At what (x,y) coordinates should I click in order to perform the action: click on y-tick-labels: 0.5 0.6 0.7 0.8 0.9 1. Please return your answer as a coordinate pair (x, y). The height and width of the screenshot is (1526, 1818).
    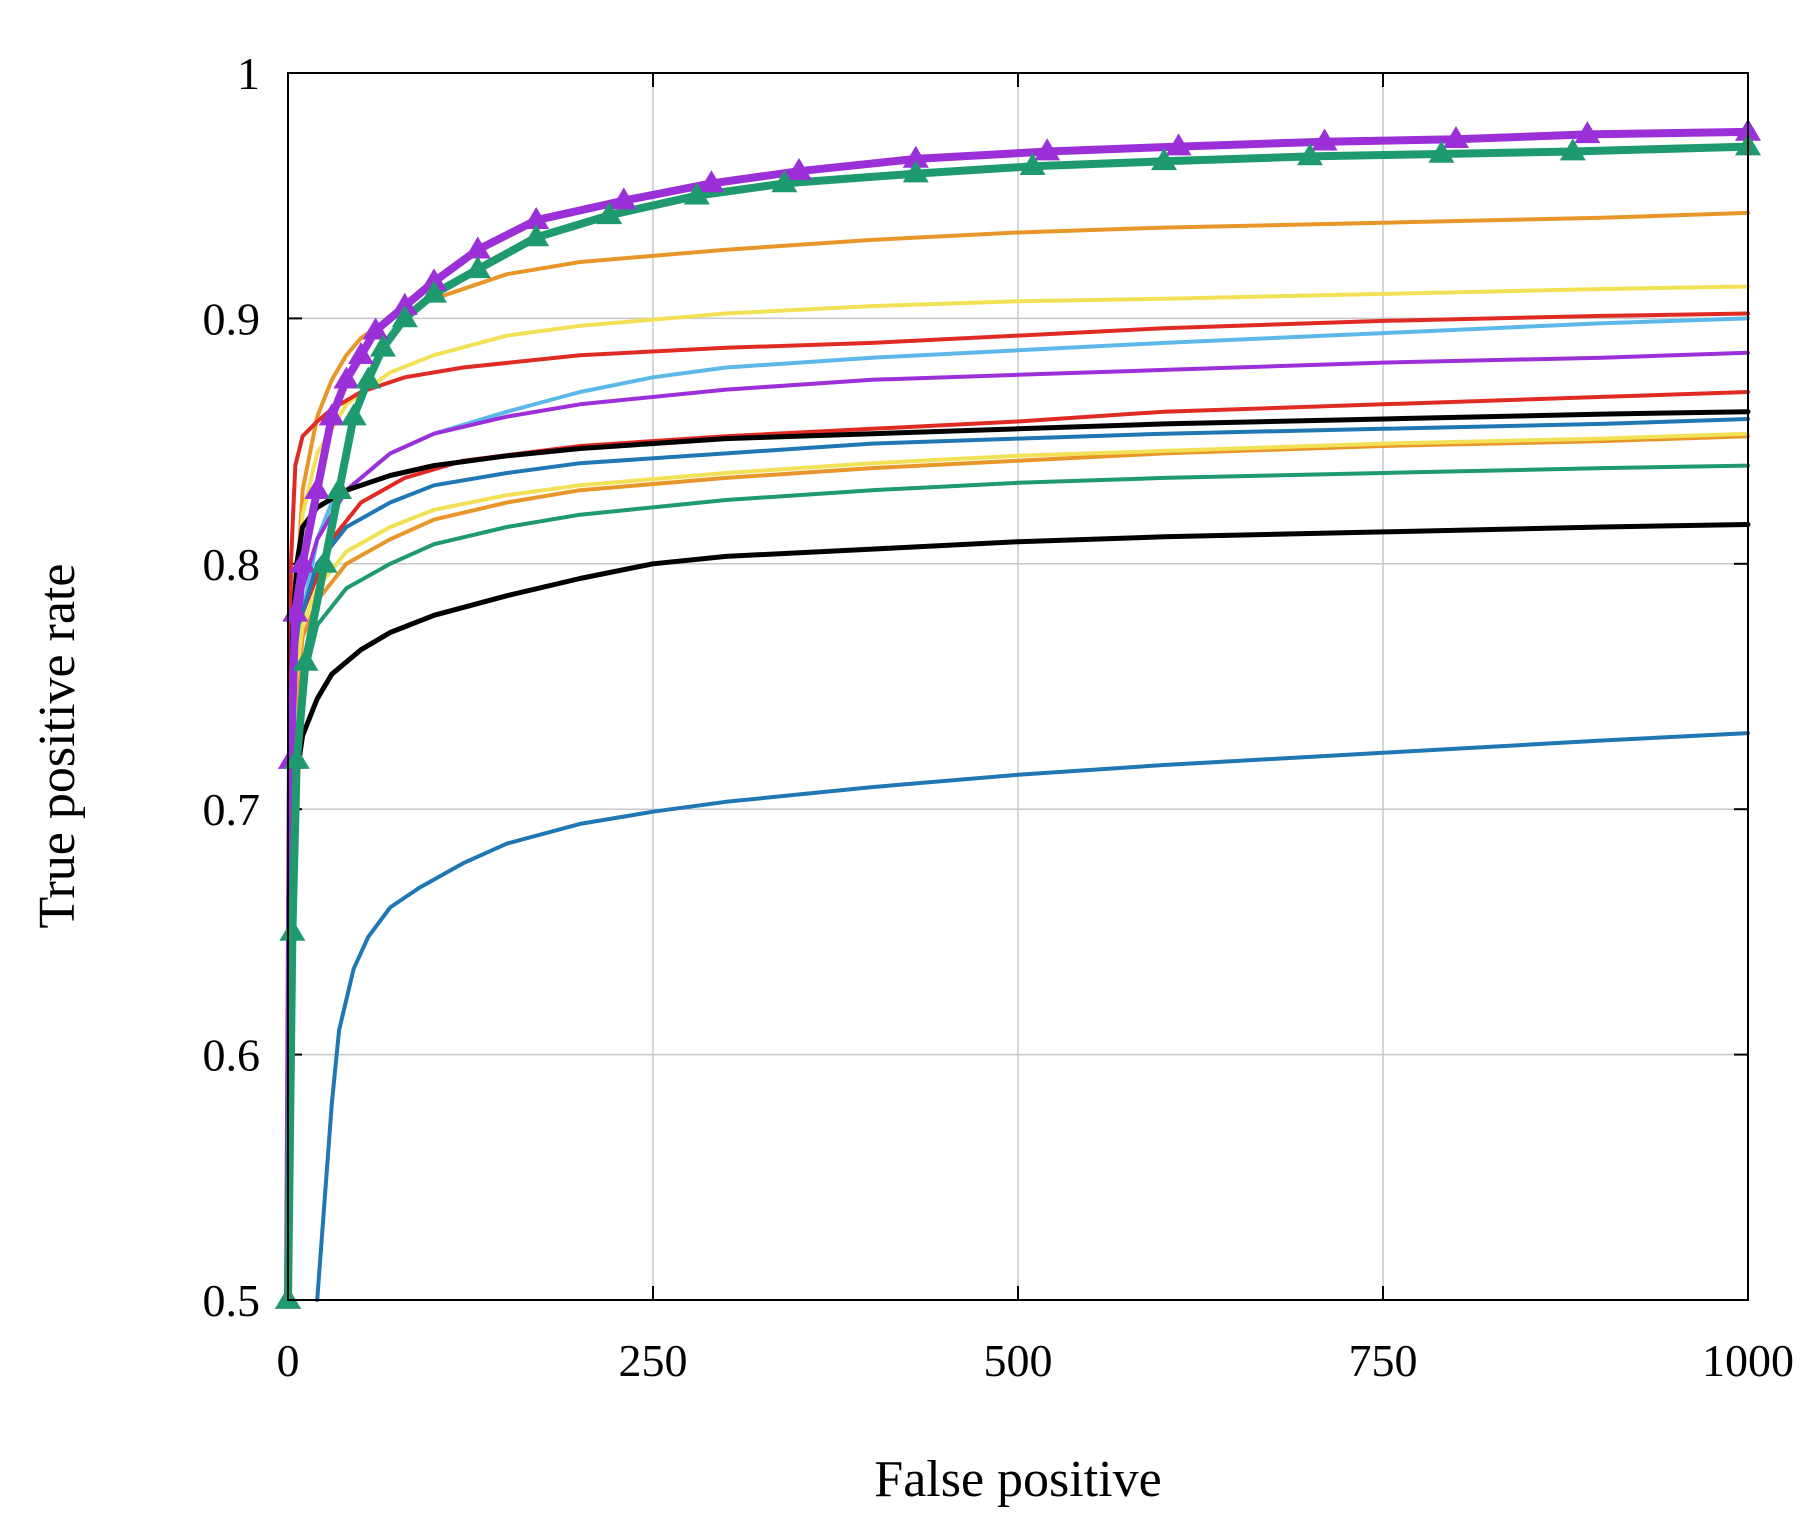
    Looking at the image, I should click on (232, 687).